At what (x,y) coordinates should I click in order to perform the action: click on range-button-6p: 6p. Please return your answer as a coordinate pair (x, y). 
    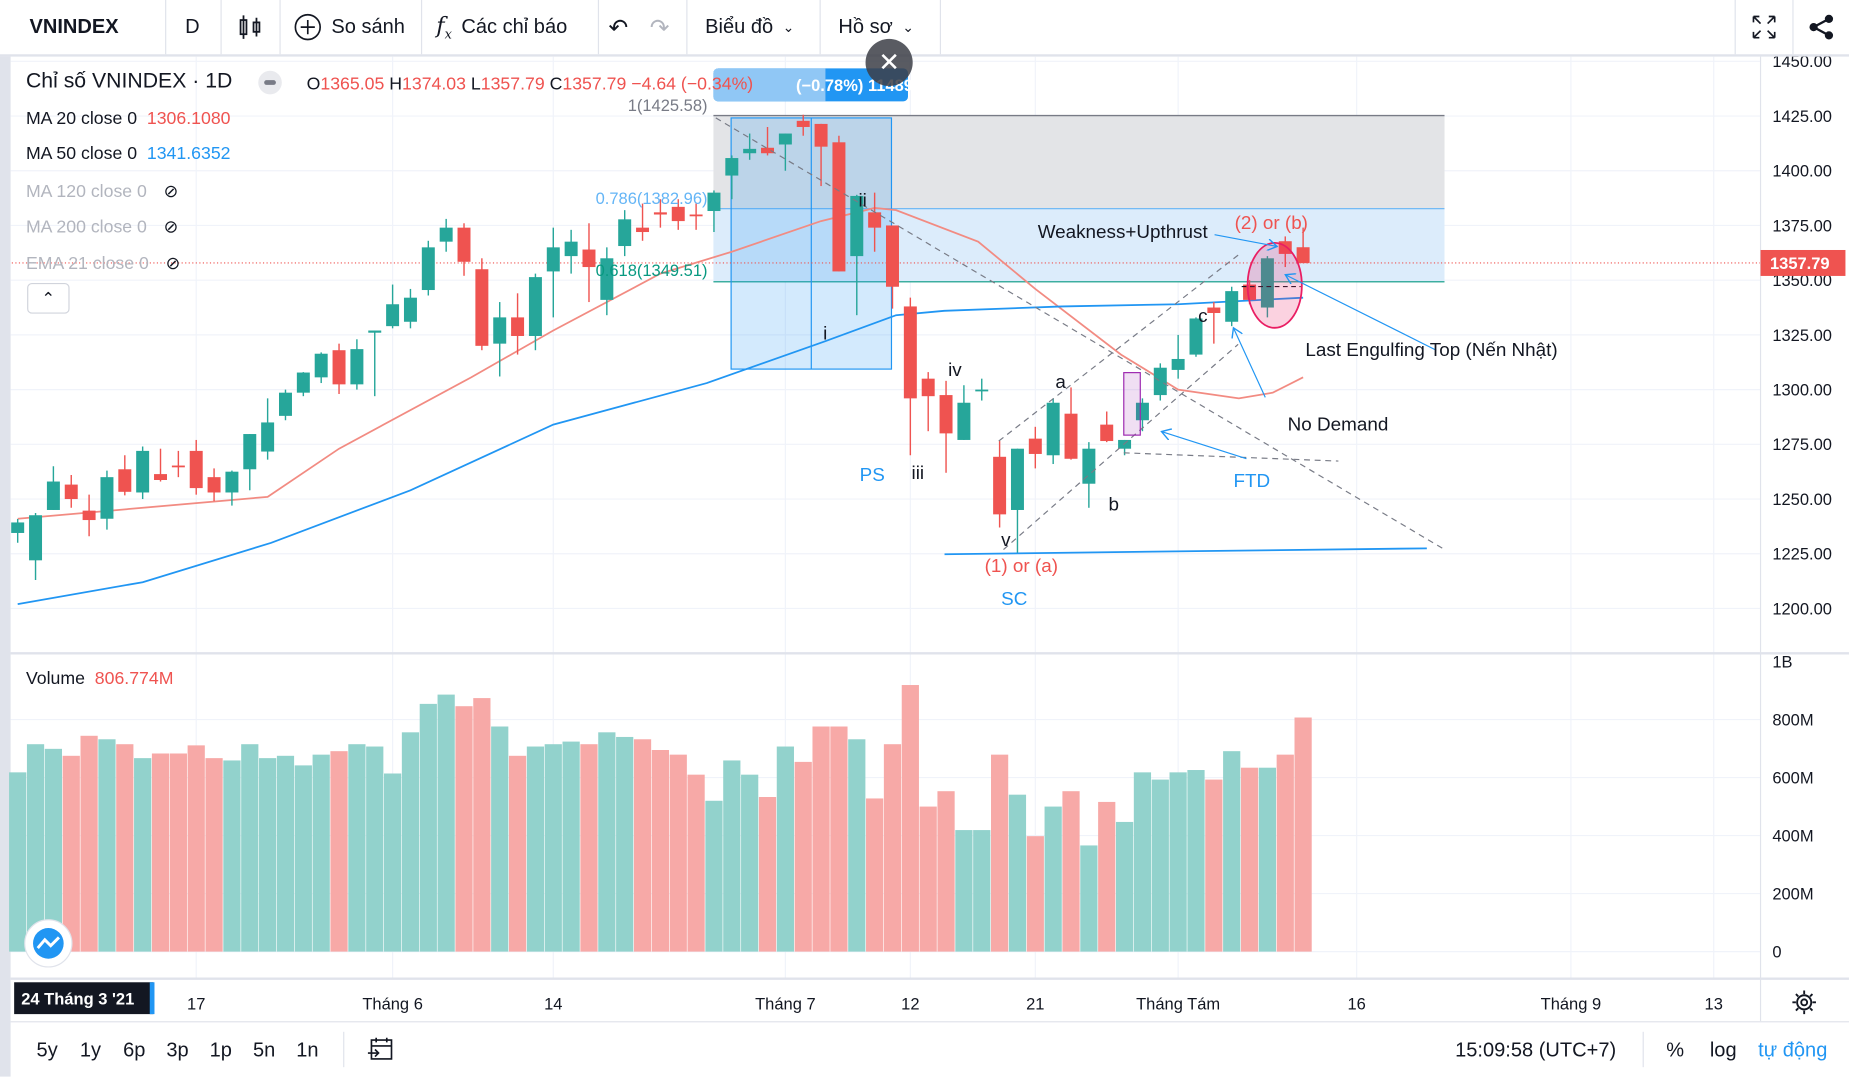
    Looking at the image, I should click on (134, 1050).